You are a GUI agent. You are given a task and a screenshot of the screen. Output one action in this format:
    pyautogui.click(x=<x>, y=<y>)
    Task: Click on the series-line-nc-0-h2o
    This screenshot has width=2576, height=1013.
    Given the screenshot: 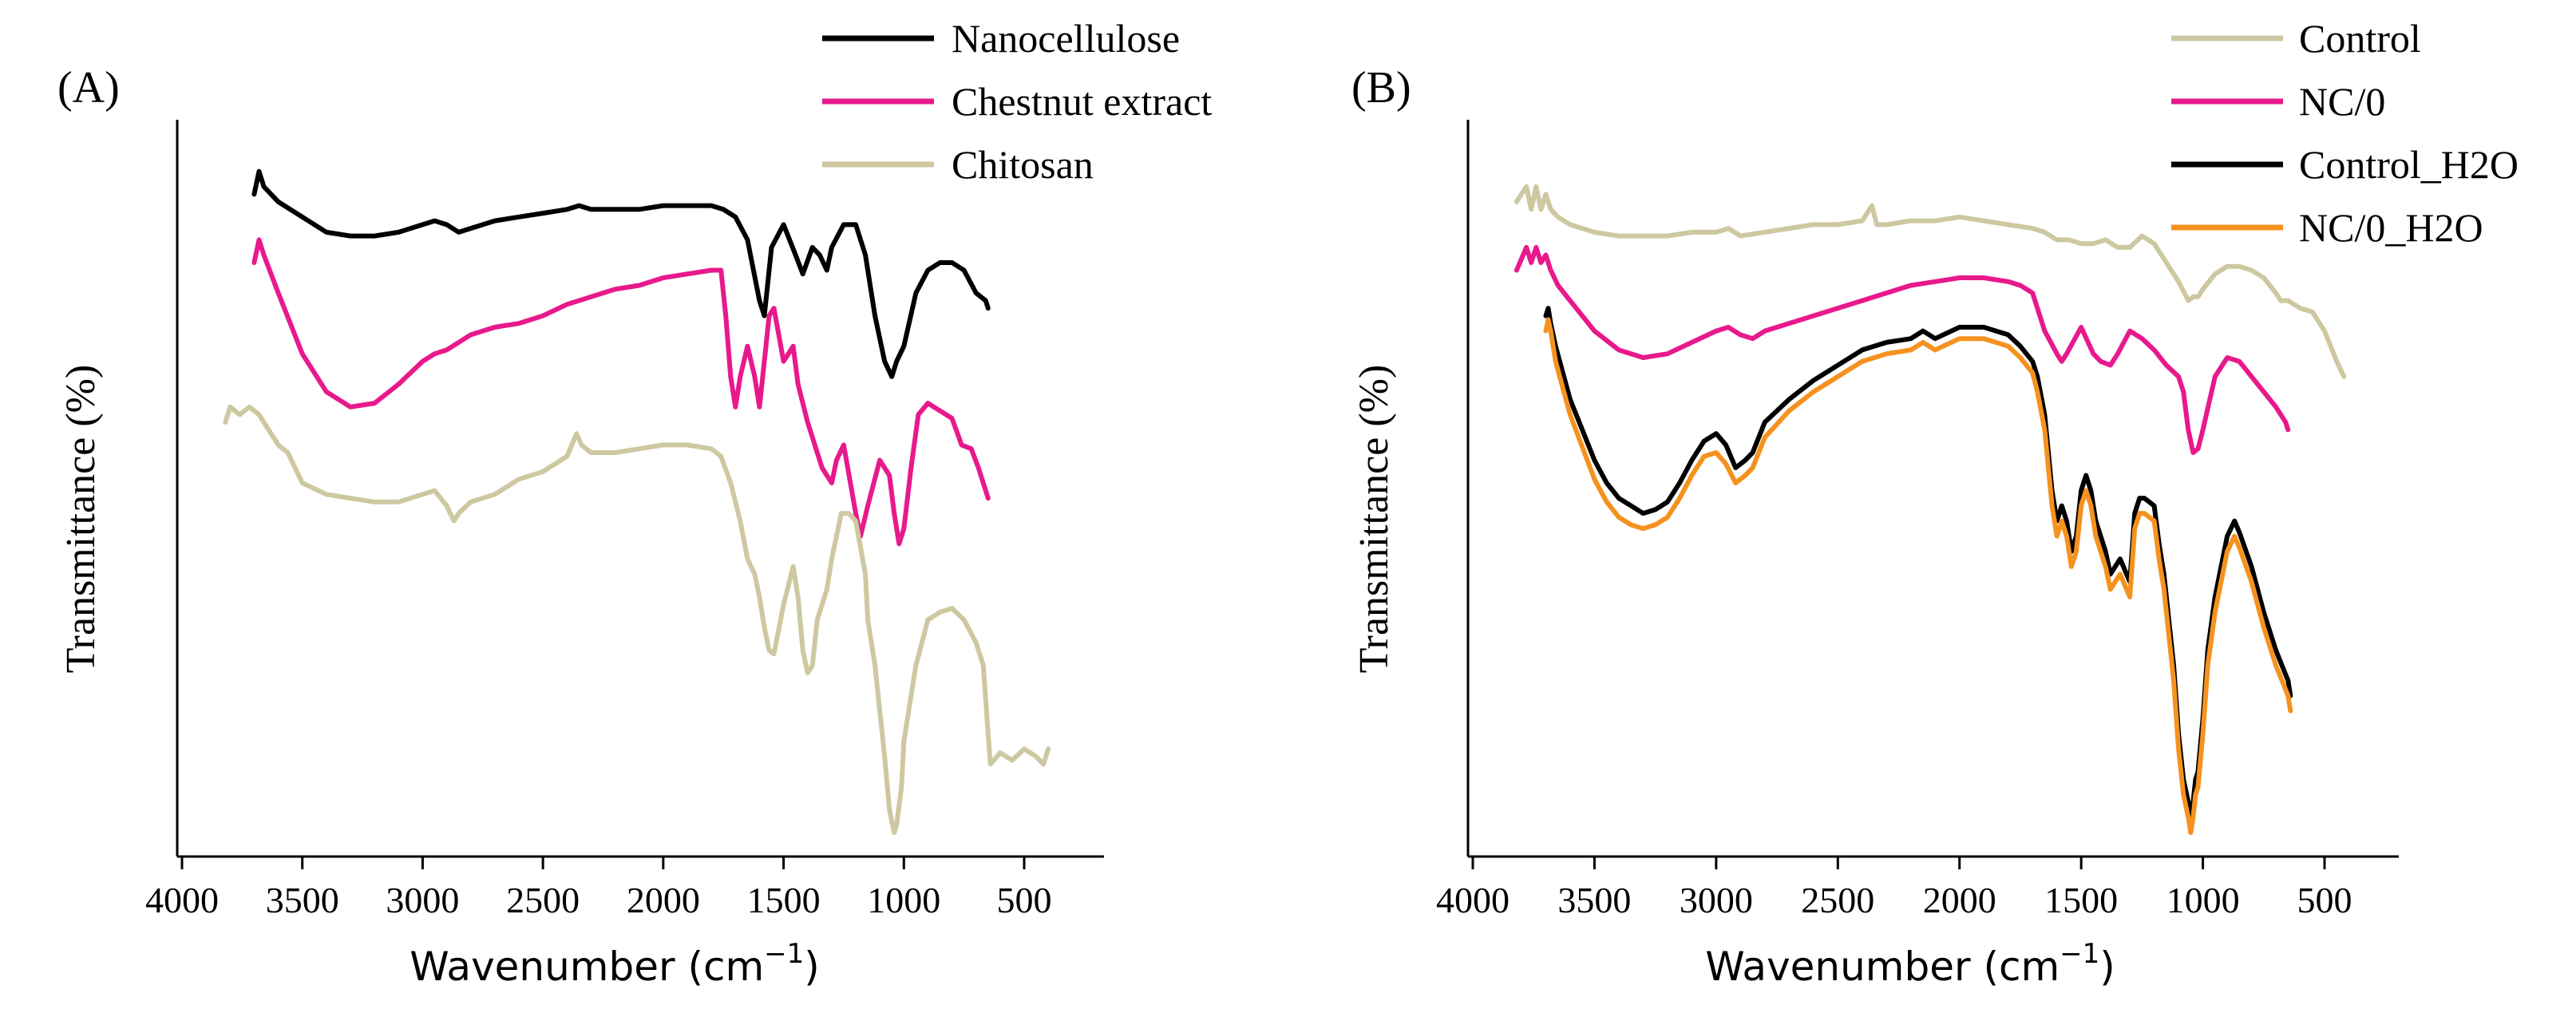 What is the action you would take?
    pyautogui.click(x=1918, y=576)
    